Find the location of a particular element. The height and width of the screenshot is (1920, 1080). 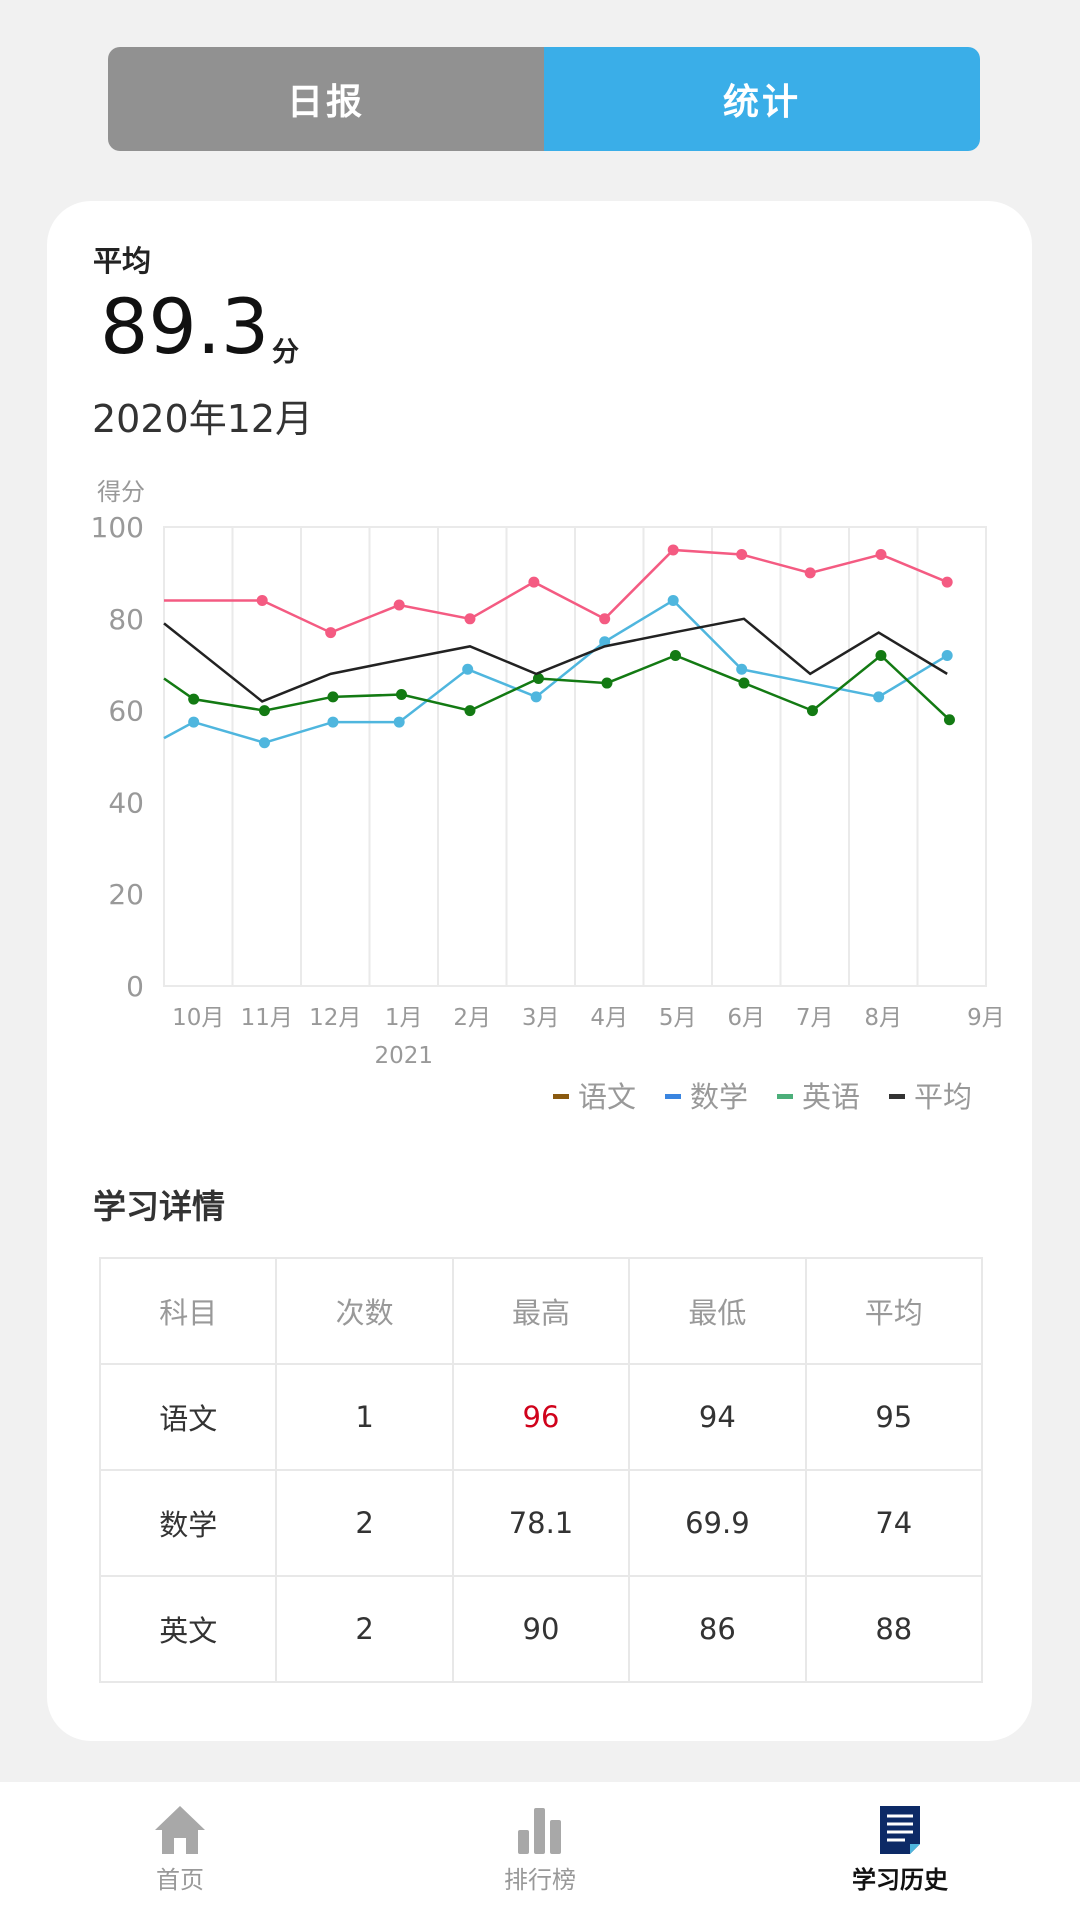

header-cell: 平均 is located at coordinates (894, 1311).